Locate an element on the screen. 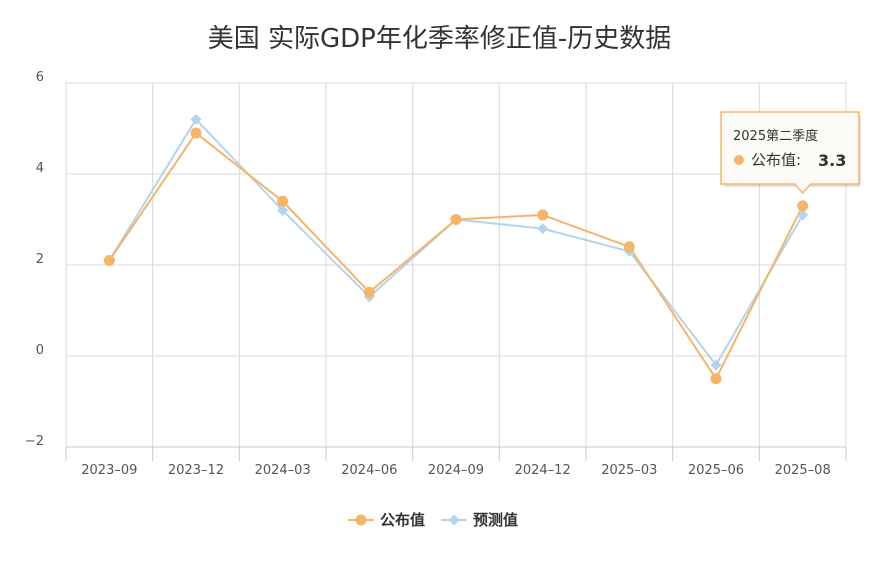 Image resolution: width=879 pixels, height=570 pixels. legend-label: 预测值 is located at coordinates (495, 520).